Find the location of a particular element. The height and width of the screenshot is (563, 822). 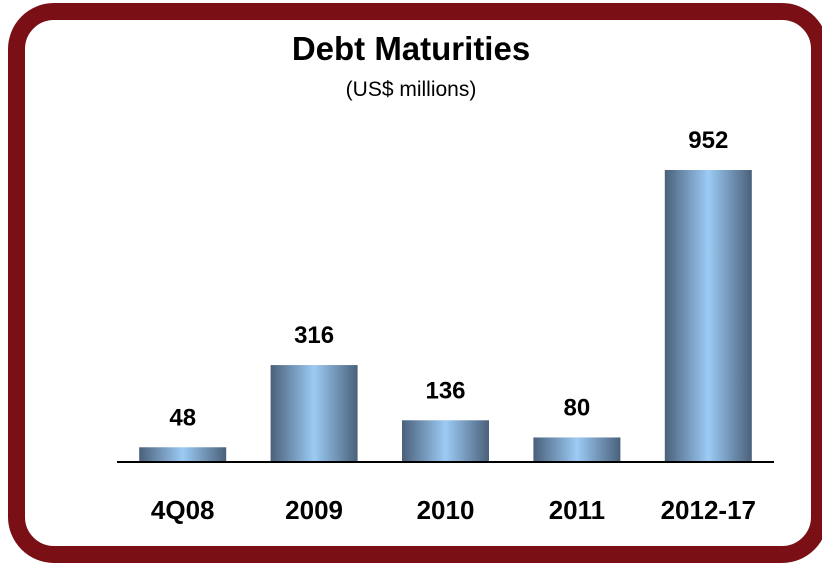

data-label-4Q08: 48 is located at coordinates (182, 417).